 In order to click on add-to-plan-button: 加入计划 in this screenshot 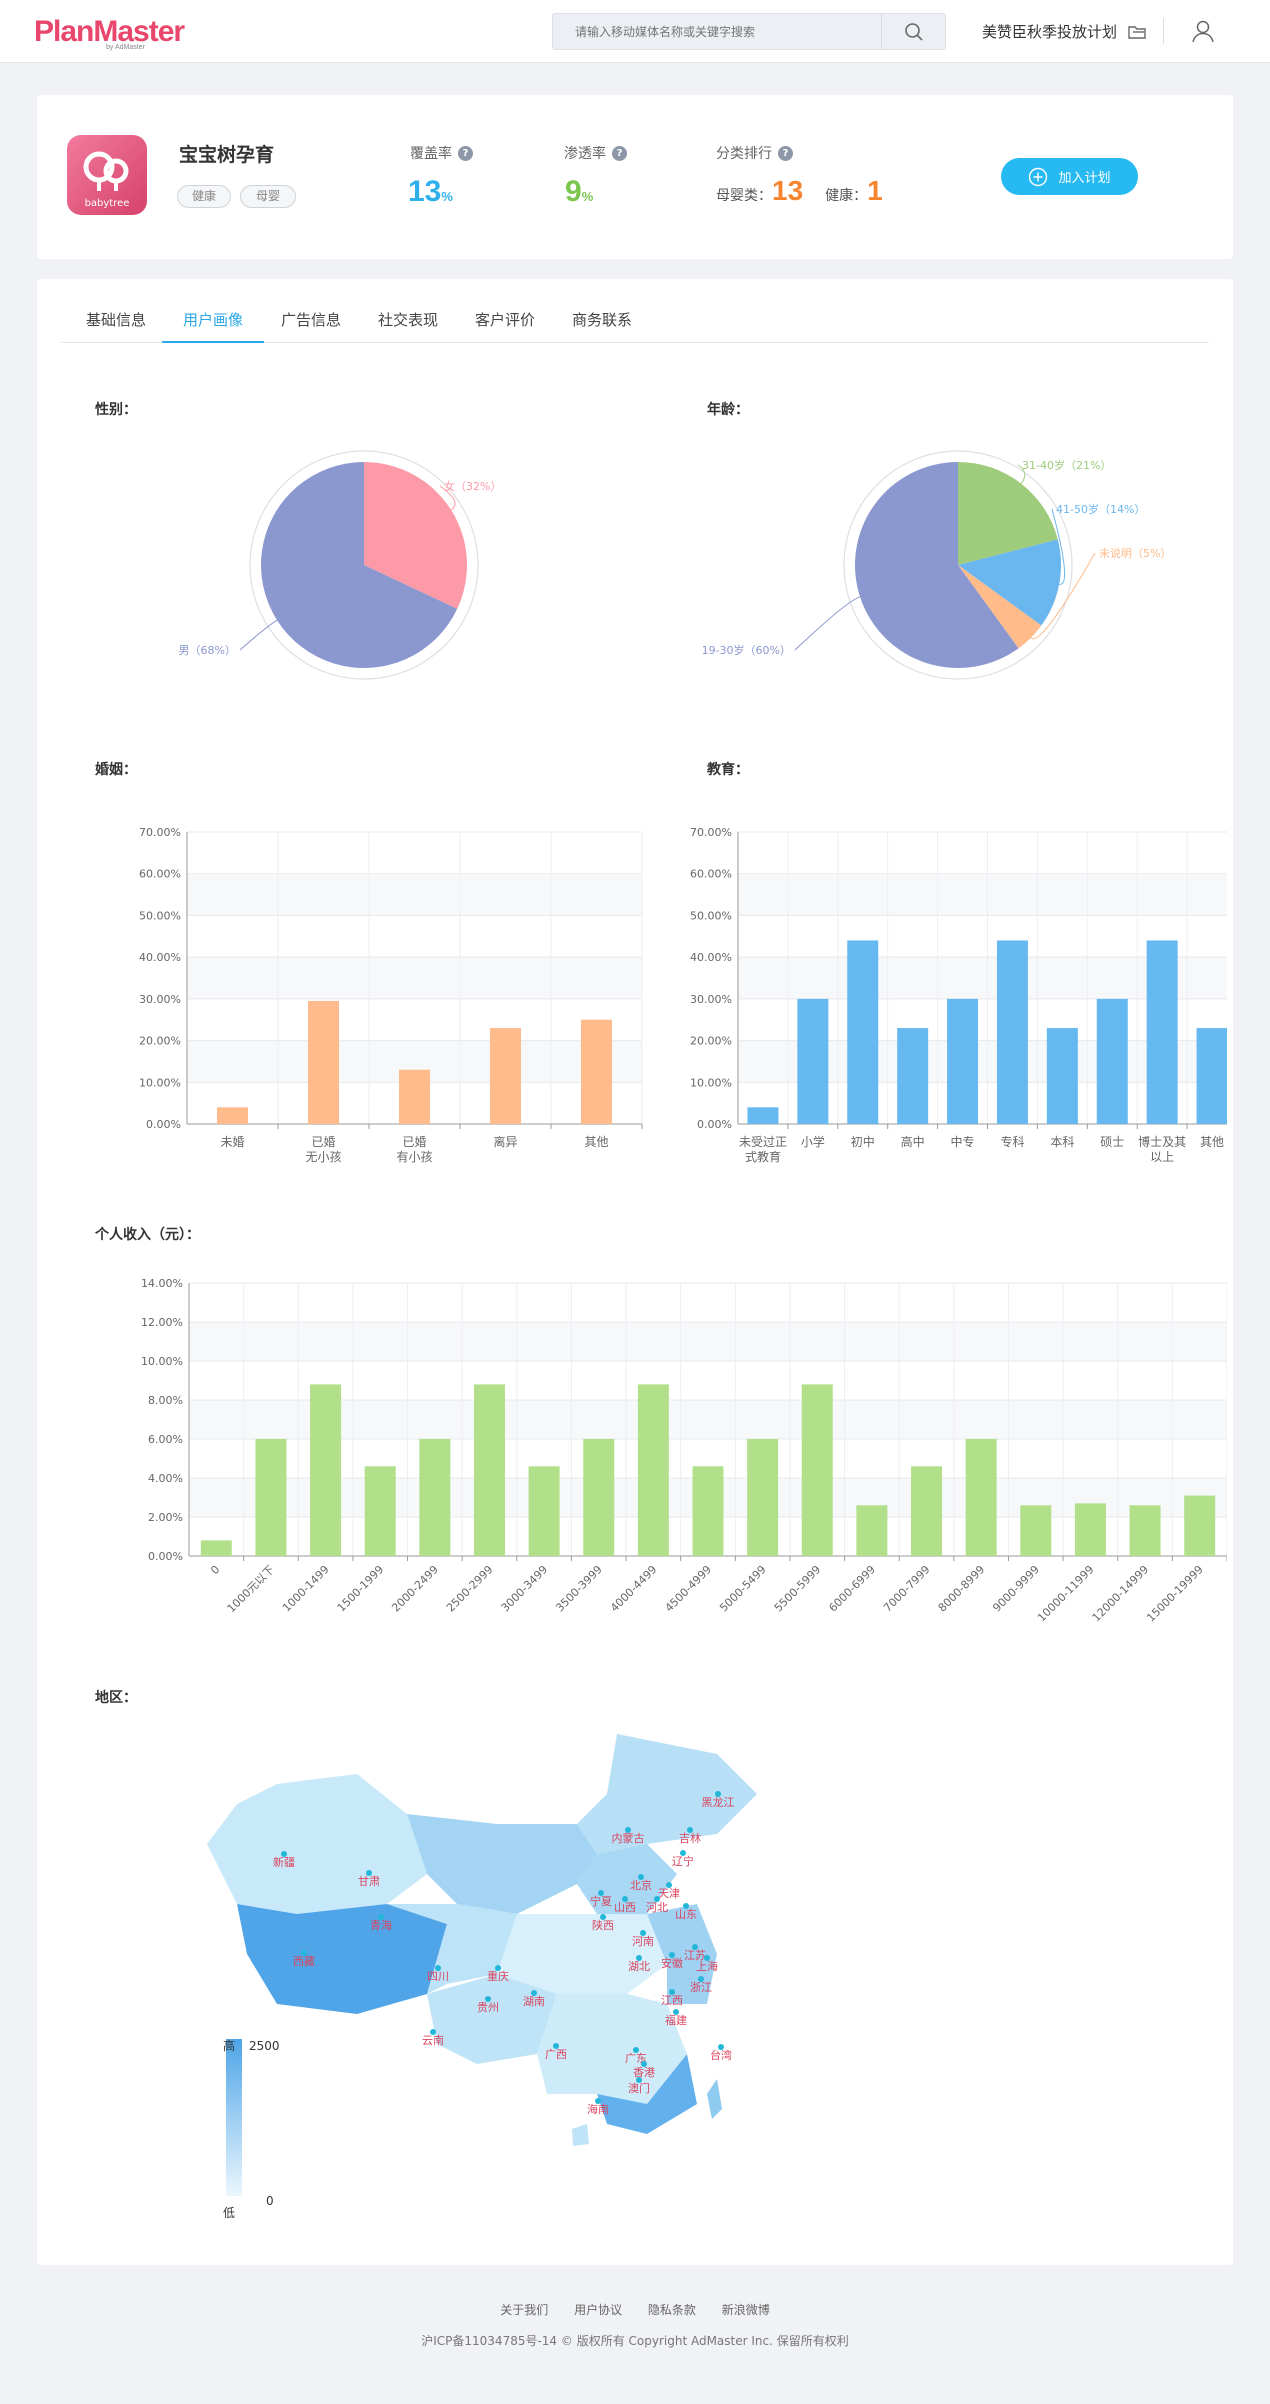, I will do `click(1069, 176)`.